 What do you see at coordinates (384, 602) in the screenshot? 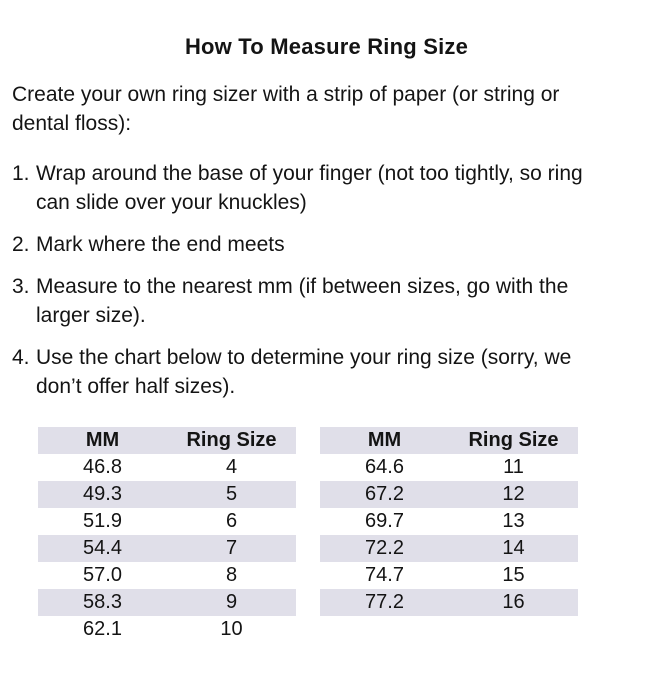
I see `mm-value: 77.2` at bounding box center [384, 602].